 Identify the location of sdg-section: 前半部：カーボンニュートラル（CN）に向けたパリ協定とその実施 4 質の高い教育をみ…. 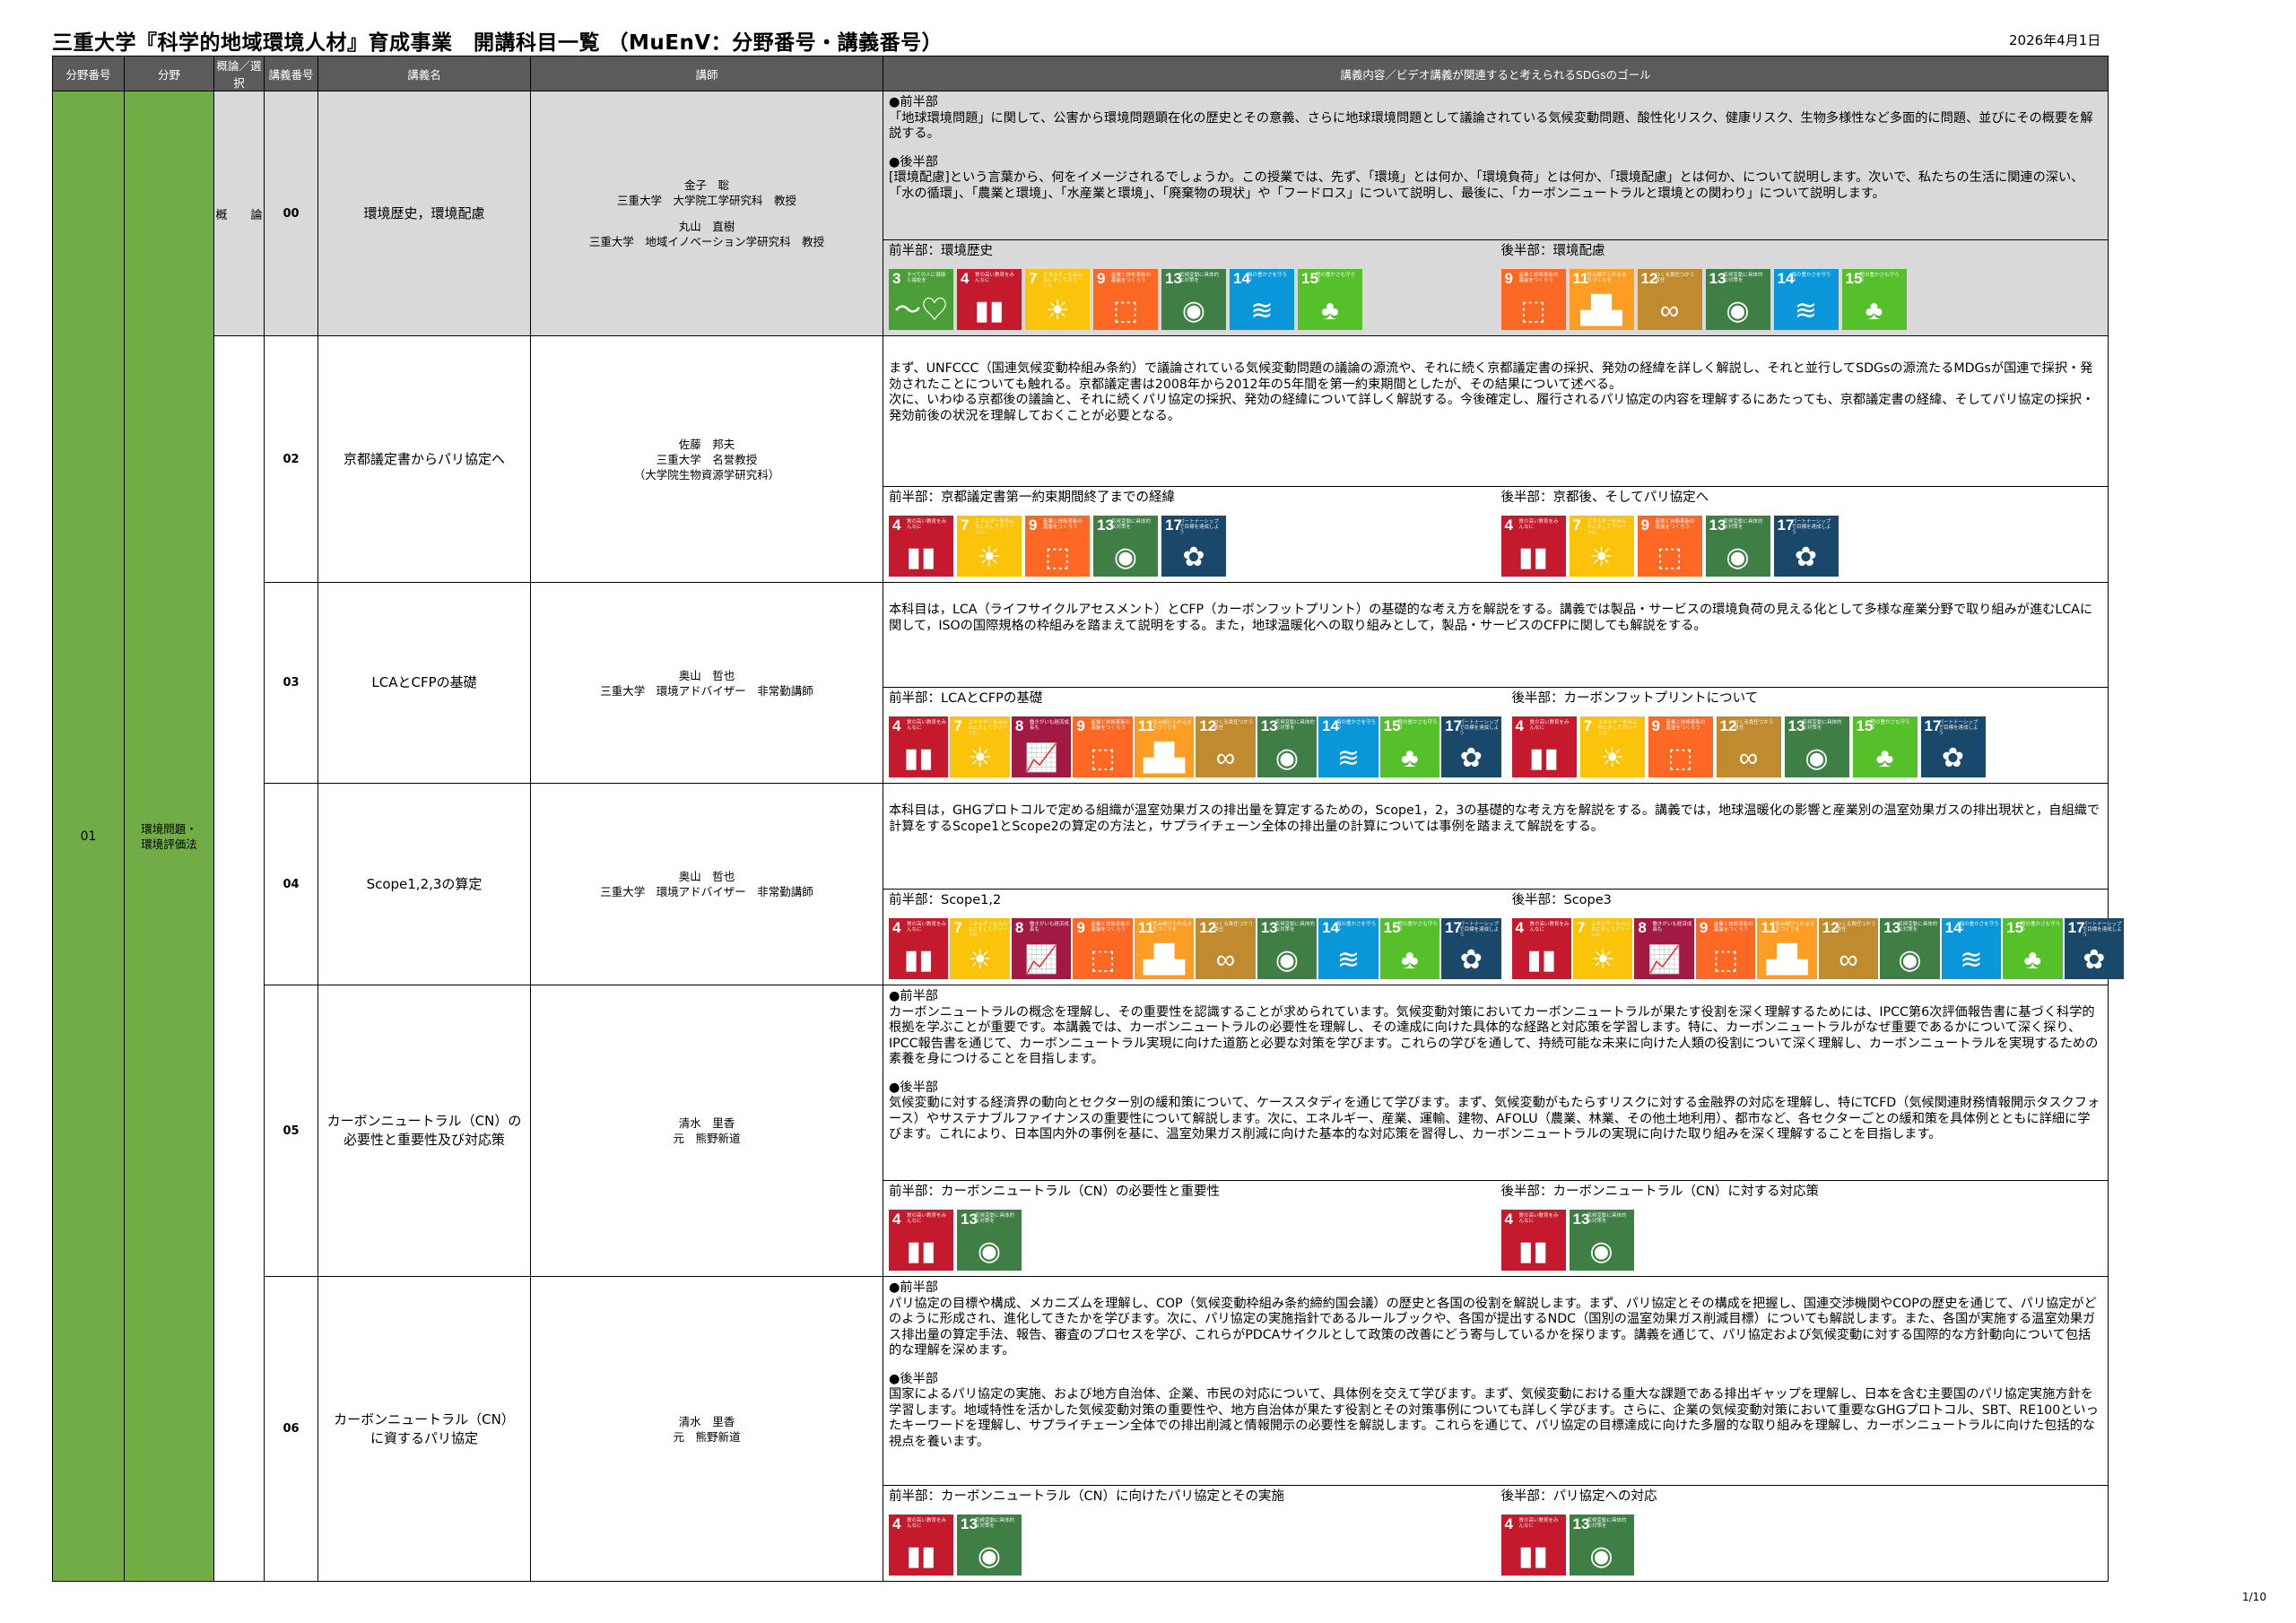
(1495, 1533).